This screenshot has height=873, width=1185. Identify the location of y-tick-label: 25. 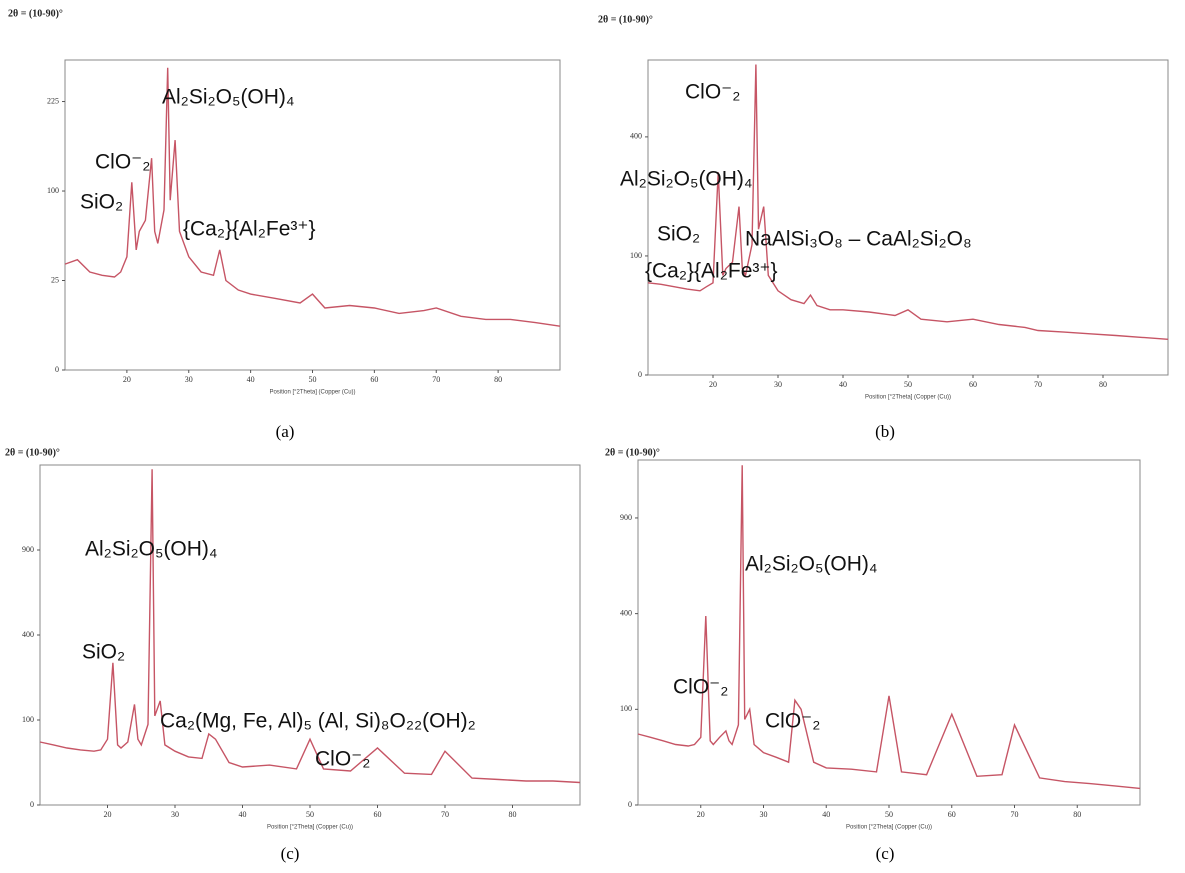
(55, 279).